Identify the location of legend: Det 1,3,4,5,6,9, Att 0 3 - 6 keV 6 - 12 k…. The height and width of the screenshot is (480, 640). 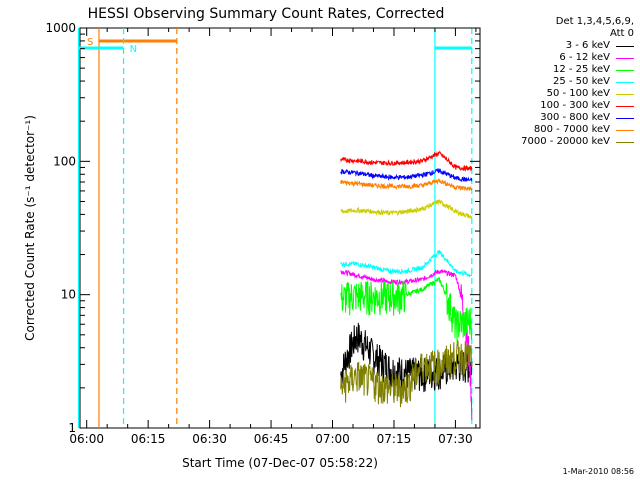
(557, 82).